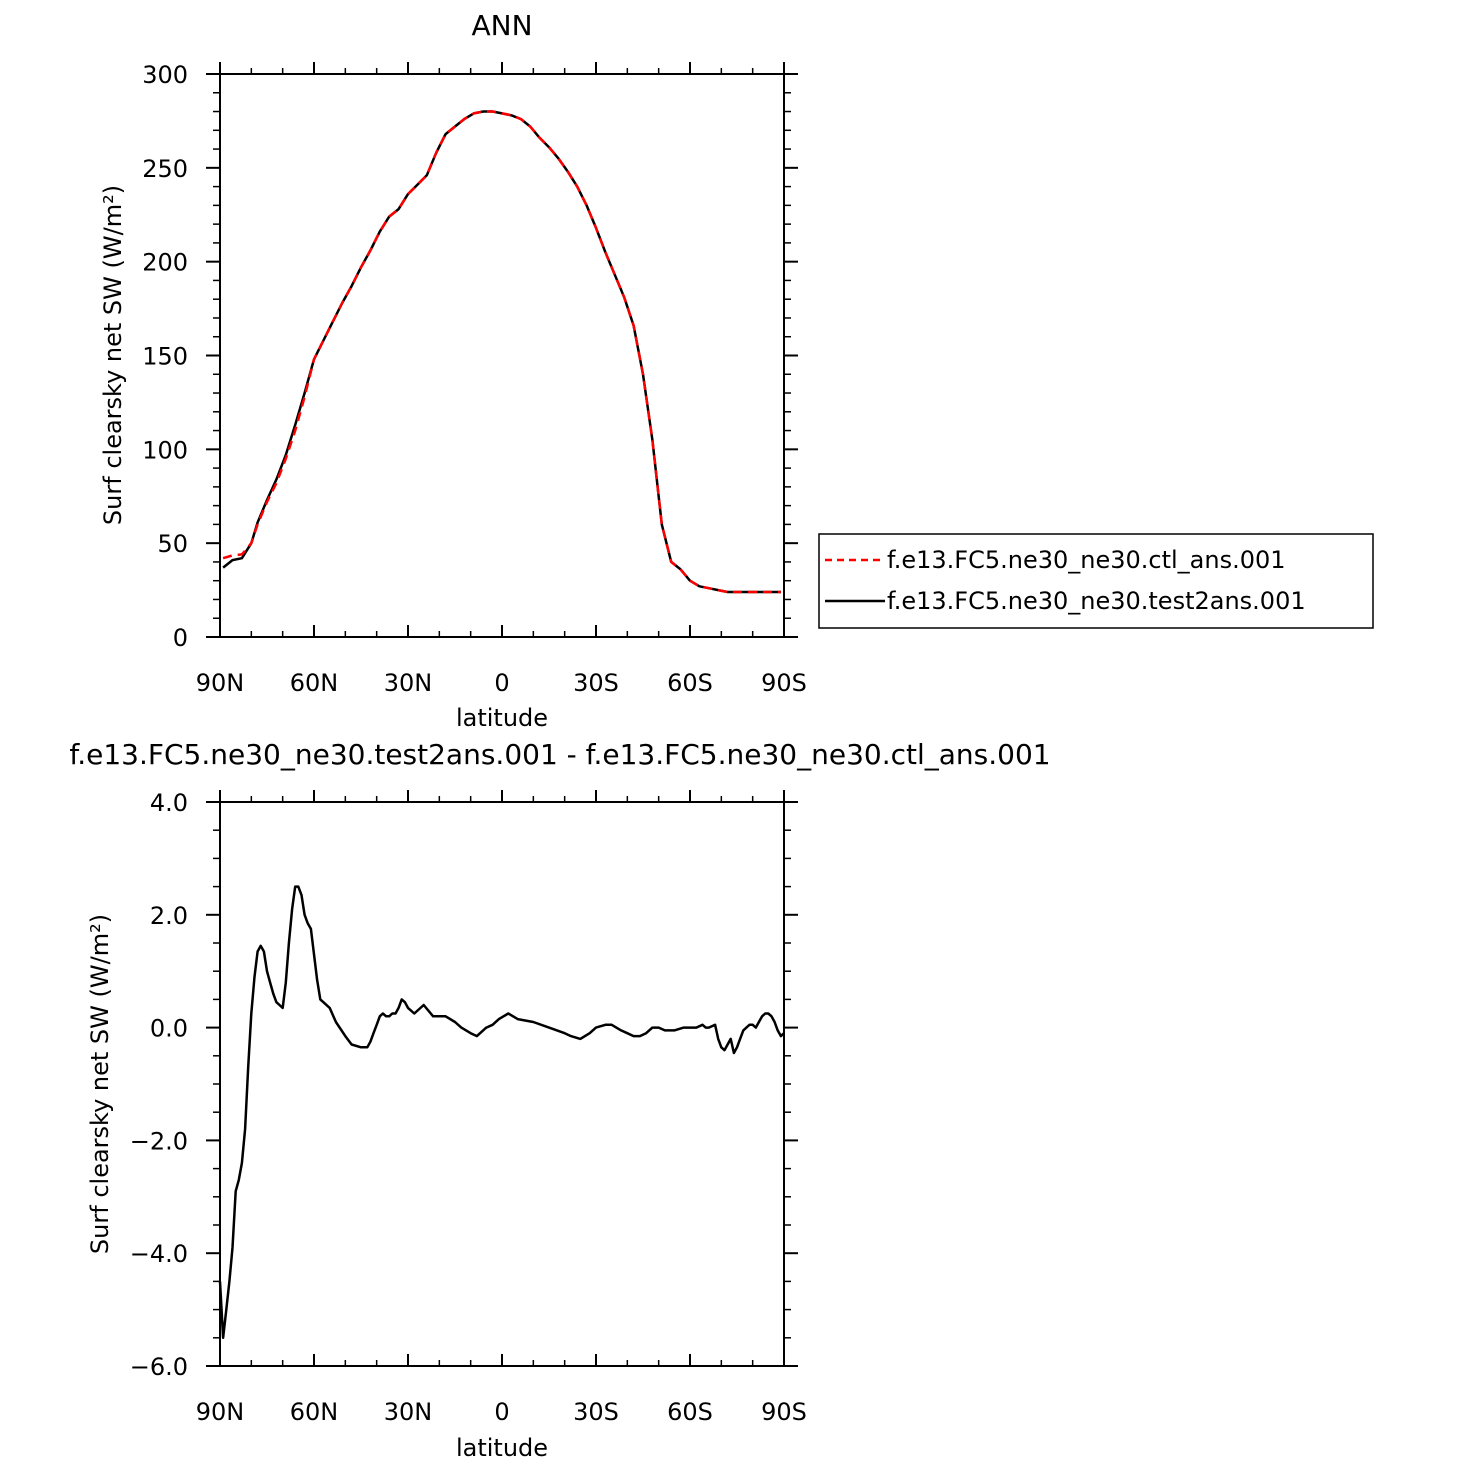  I want to click on y-tick-label: 50, so click(172, 544).